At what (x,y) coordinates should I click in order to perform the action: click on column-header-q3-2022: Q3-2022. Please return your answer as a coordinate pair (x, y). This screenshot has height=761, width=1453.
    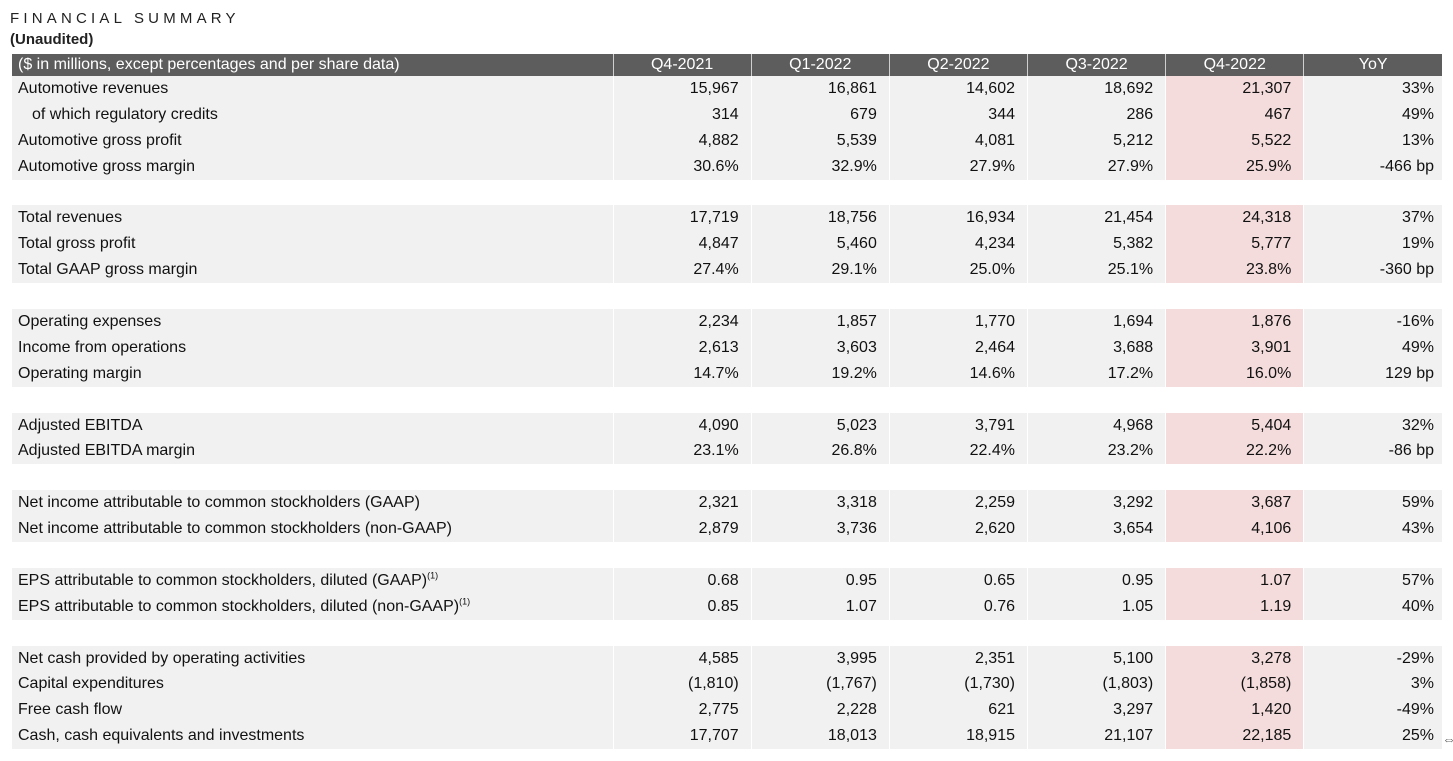
    Looking at the image, I should click on (1096, 65).